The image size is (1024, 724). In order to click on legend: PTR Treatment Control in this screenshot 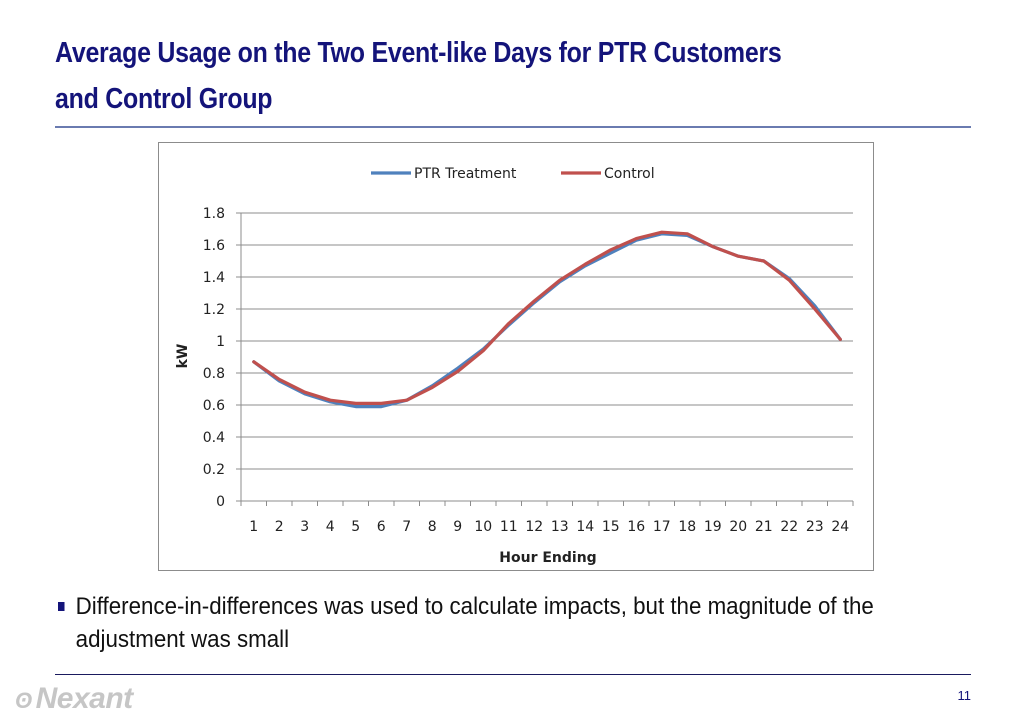, I will do `click(513, 174)`.